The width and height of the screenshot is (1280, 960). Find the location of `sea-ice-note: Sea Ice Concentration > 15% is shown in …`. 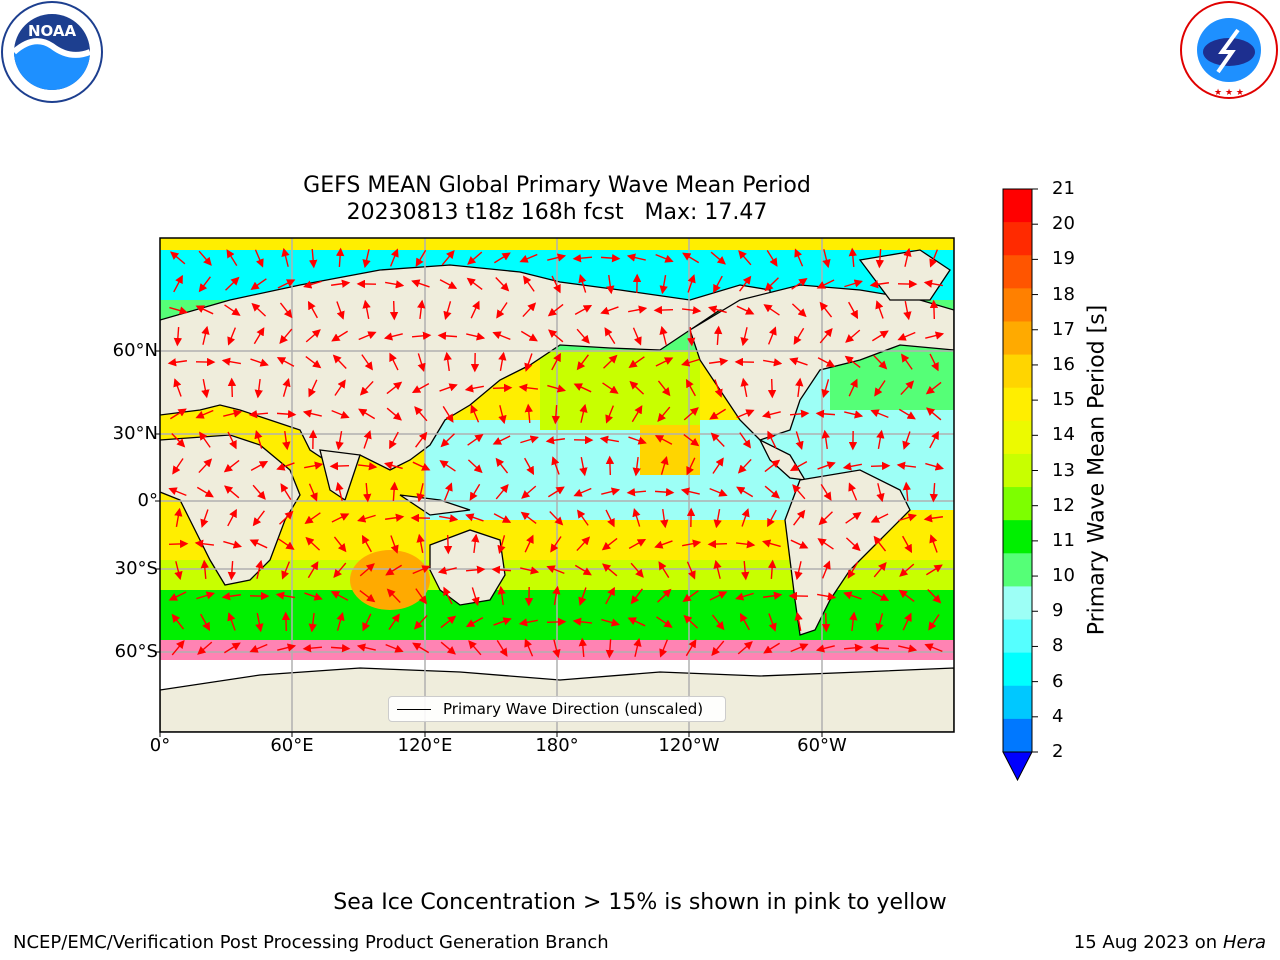

sea-ice-note: Sea Ice Concentration > 15% is shown in … is located at coordinates (640, 902).